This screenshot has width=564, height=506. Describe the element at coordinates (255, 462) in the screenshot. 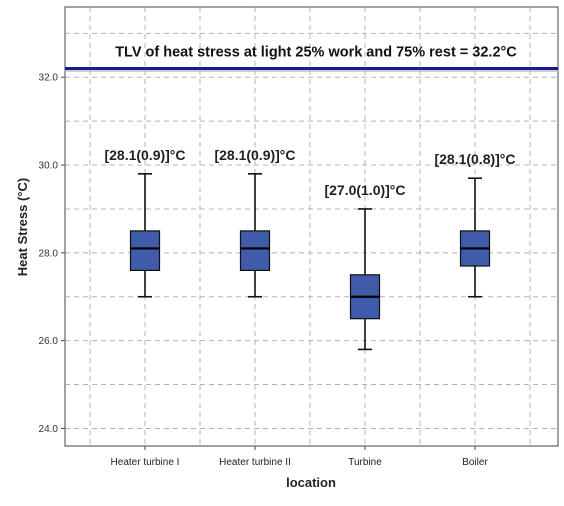

I see `x-tick-label: Heater turbine II` at that location.